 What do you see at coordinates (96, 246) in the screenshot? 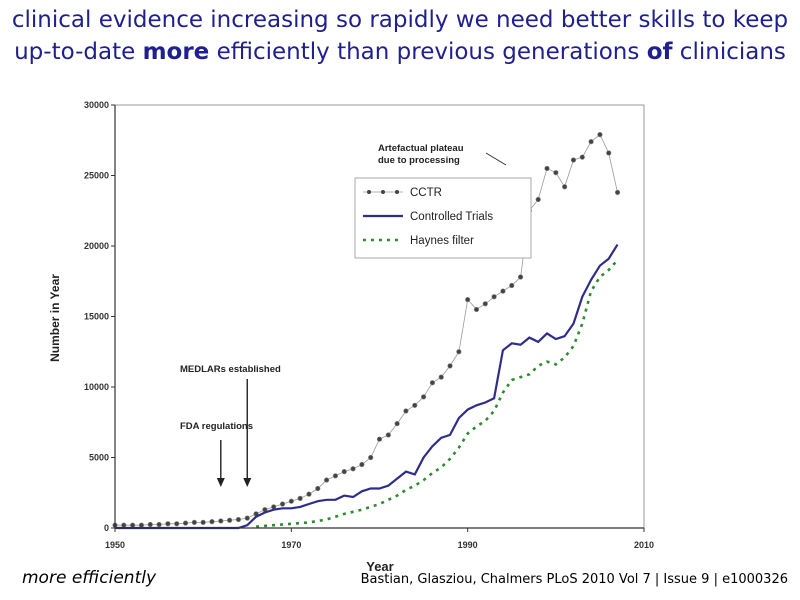
I see `y-tick-label: 20000` at bounding box center [96, 246].